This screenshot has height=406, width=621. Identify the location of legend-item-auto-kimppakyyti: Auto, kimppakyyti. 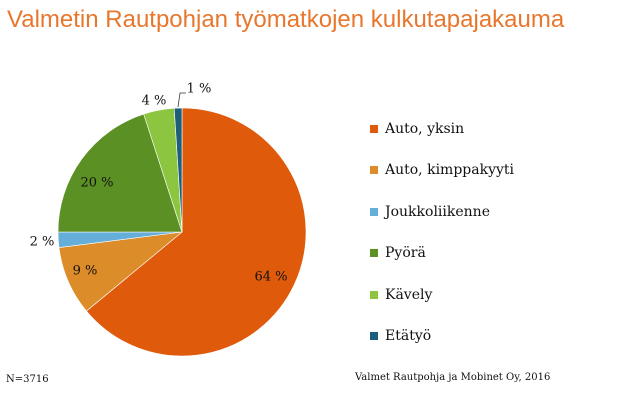
(442, 171).